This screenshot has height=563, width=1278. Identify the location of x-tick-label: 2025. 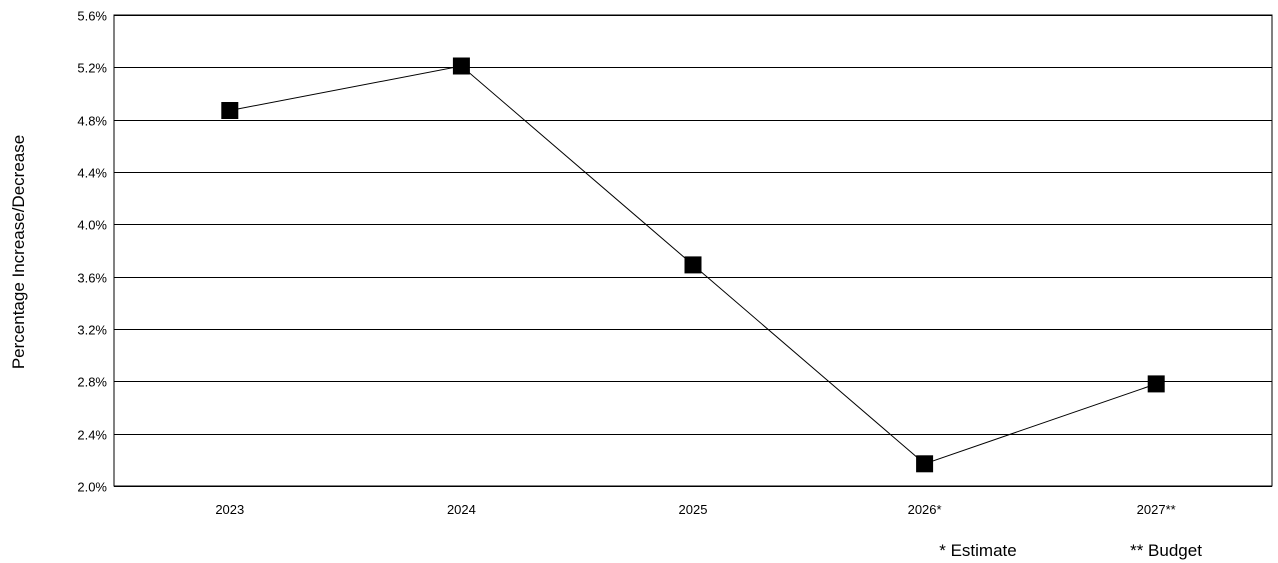
(693, 509).